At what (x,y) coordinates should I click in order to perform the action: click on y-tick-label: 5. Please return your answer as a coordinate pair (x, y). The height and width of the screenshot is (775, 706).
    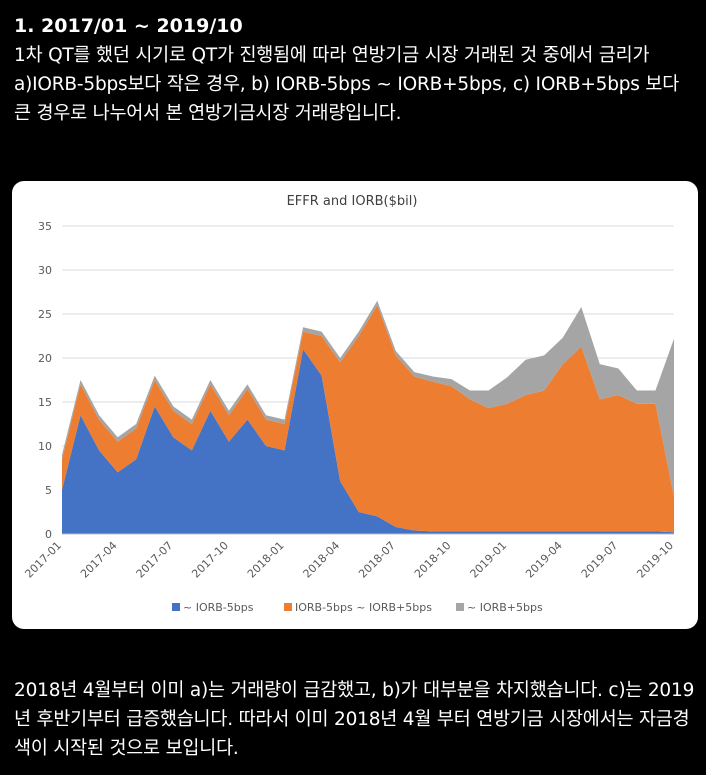
    Looking at the image, I should click on (48, 490).